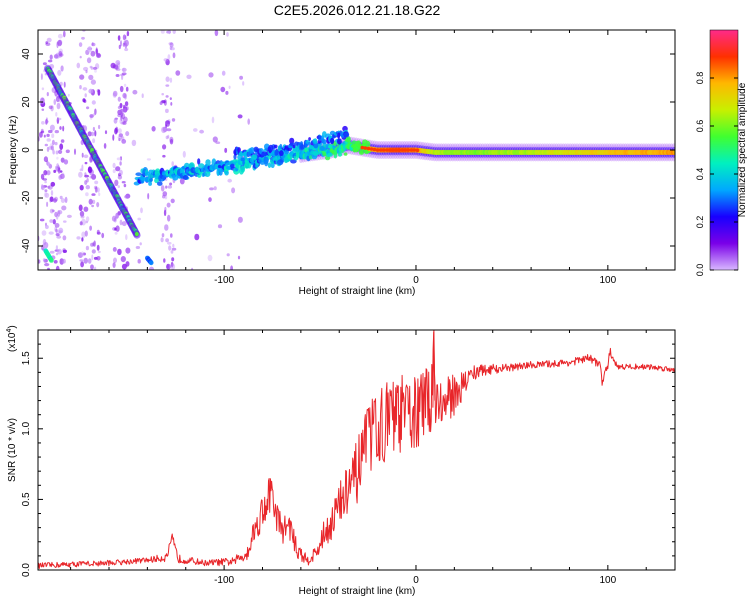  Describe the element at coordinates (151, 263) in the screenshot. I see `spectrogram-spot` at that location.